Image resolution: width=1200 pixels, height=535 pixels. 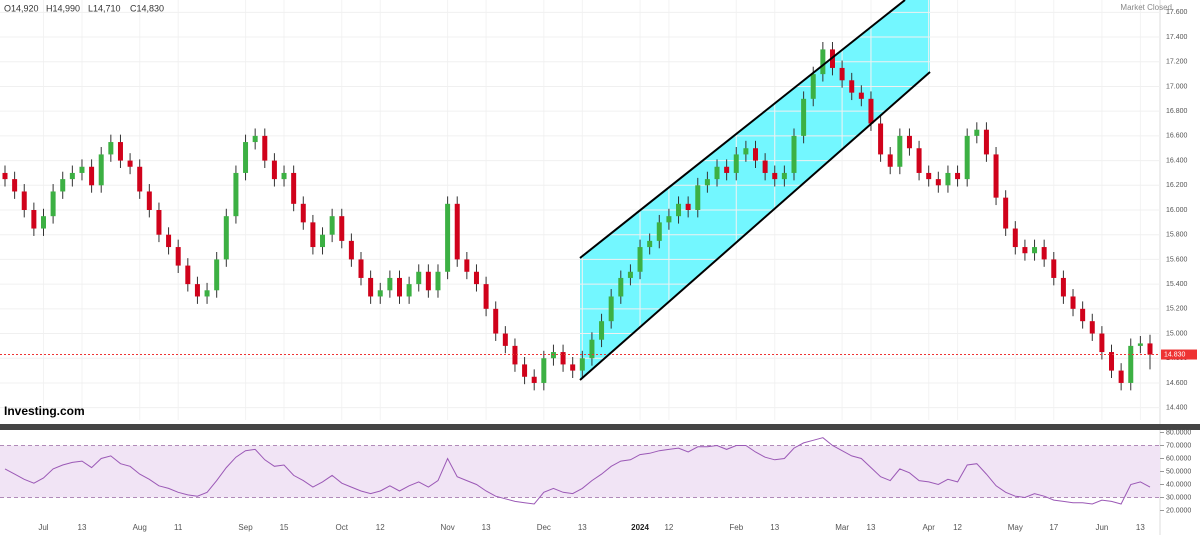 I want to click on x-tick-label: Mar, so click(x=842, y=527).